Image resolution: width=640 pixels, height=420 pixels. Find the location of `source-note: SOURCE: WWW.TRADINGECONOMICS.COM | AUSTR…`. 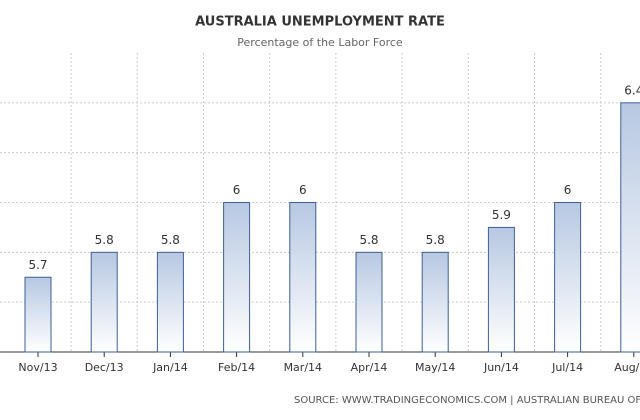

source-note: SOURCE: WWW.TRADINGECONOMICS.COM | AUSTR… is located at coordinates (467, 400).